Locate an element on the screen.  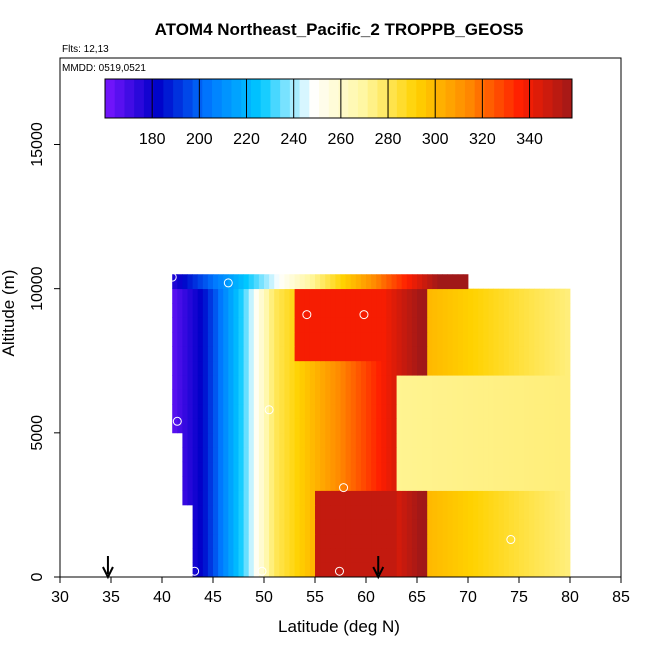
flight-marker is located at coordinates (344, 488).